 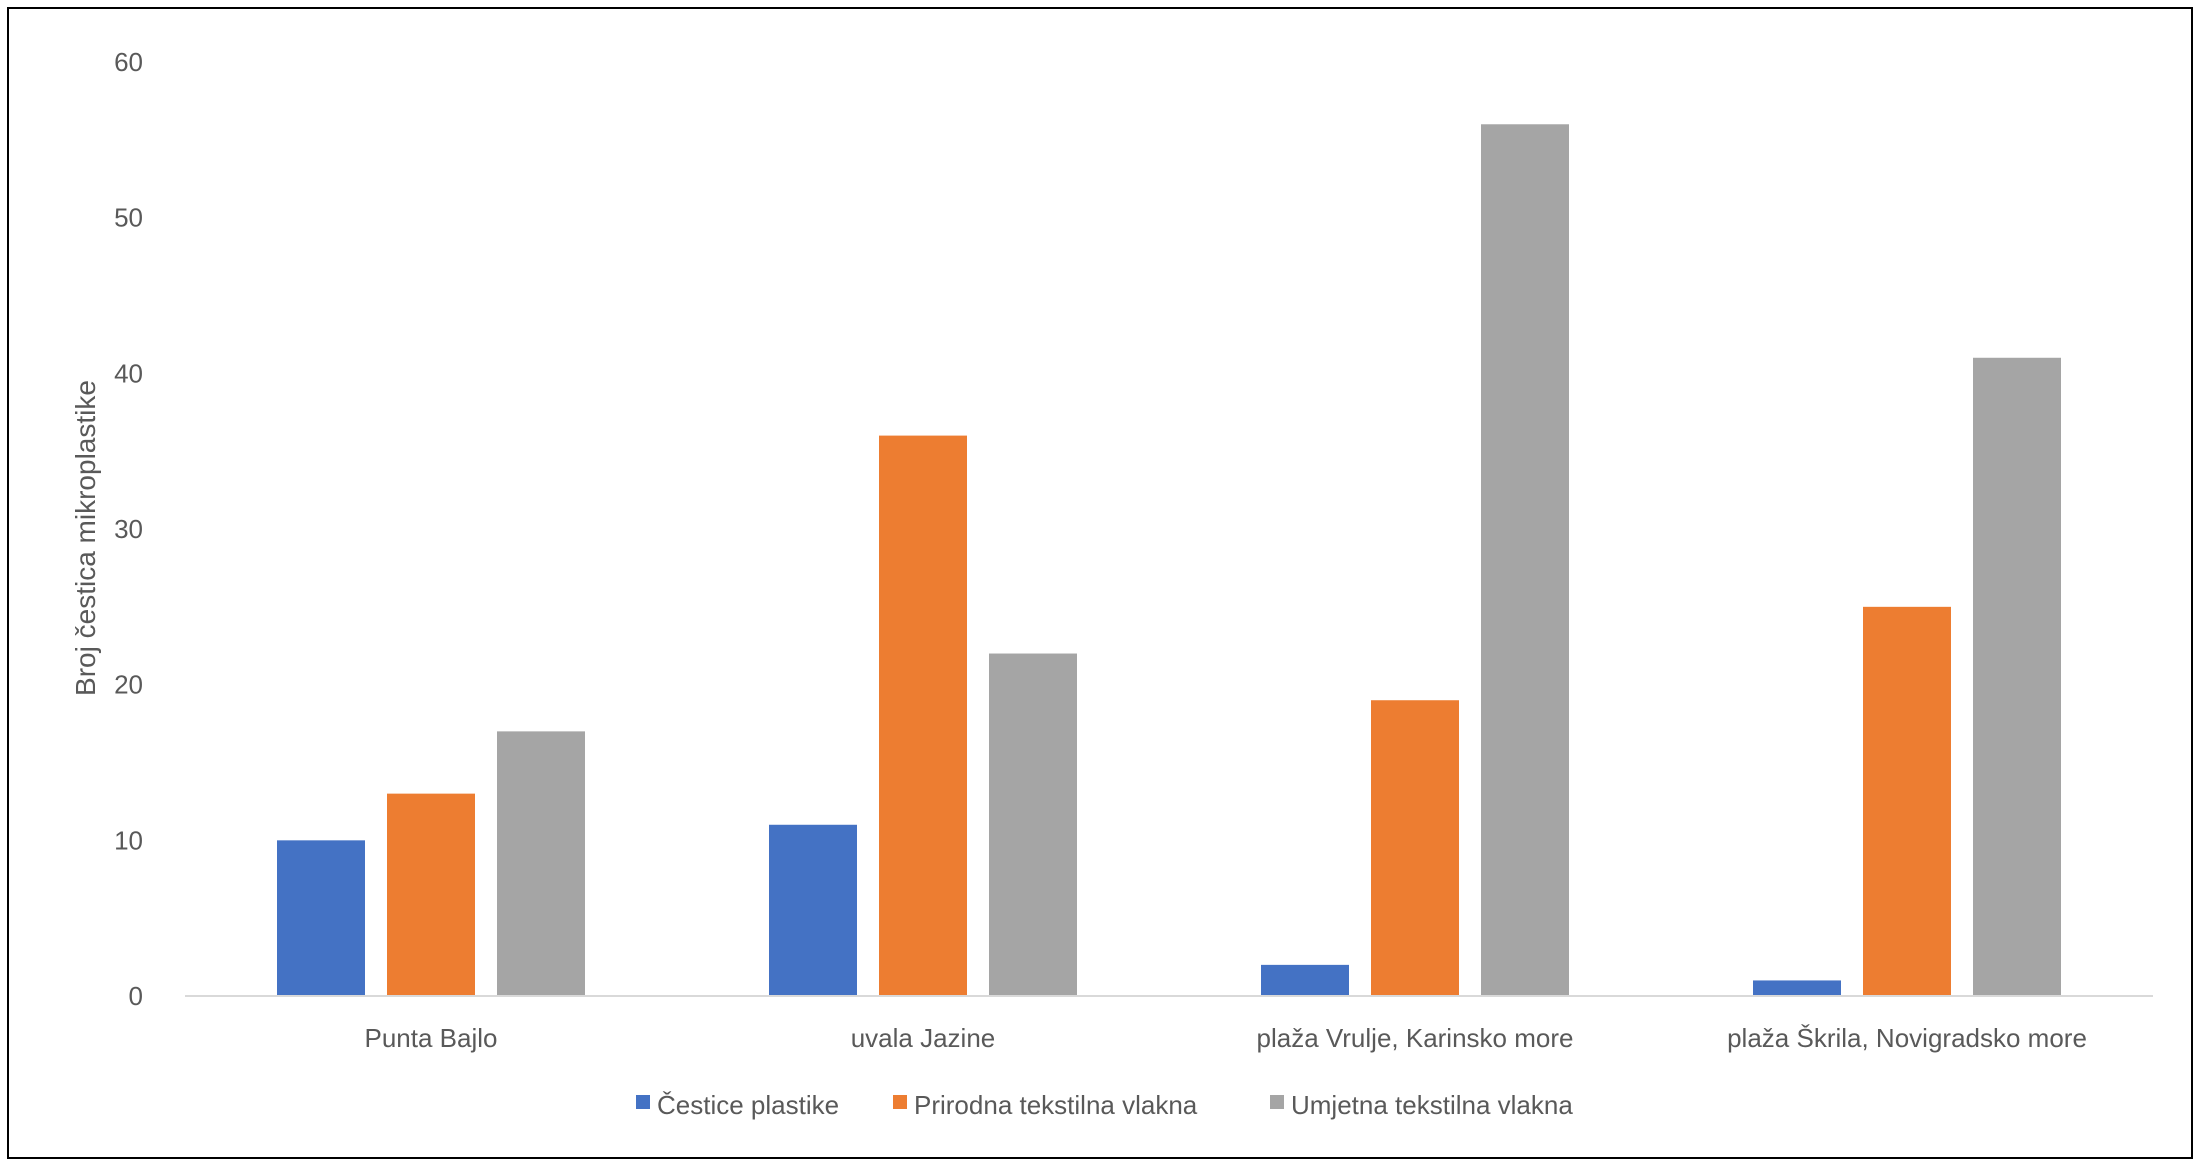 I want to click on y-axis-title: Broj čestica mikroplastike, so click(x=85, y=538).